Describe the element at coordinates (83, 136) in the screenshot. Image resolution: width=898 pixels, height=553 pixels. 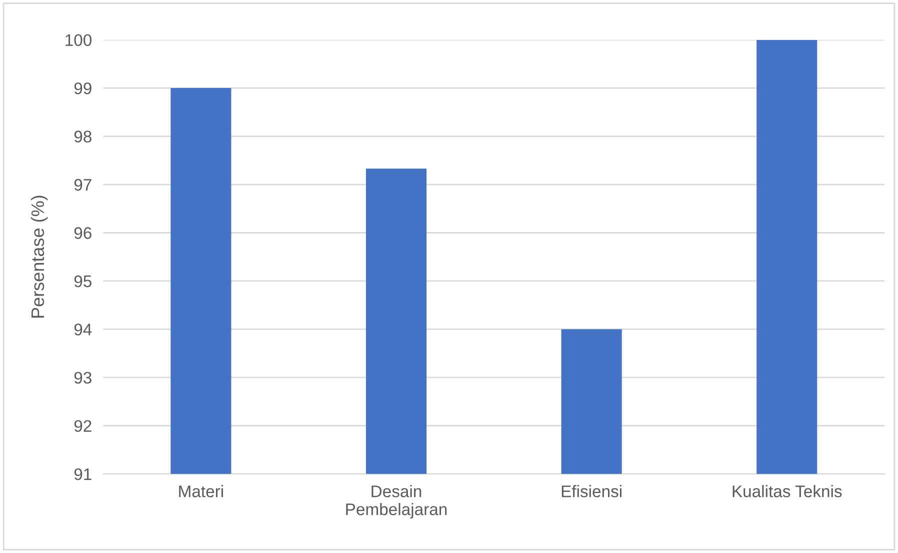
I see `y-tick-label: 98` at that location.